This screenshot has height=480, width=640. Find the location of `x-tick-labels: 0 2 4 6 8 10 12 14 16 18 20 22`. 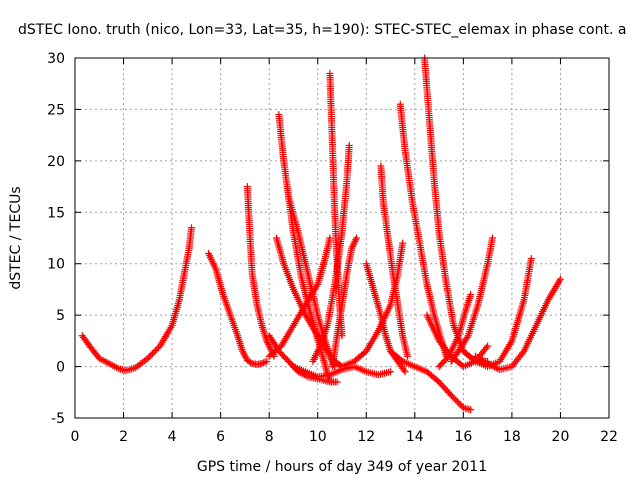

x-tick-labels: 0 2 4 6 8 10 12 14 16 18 20 22 is located at coordinates (344, 437).